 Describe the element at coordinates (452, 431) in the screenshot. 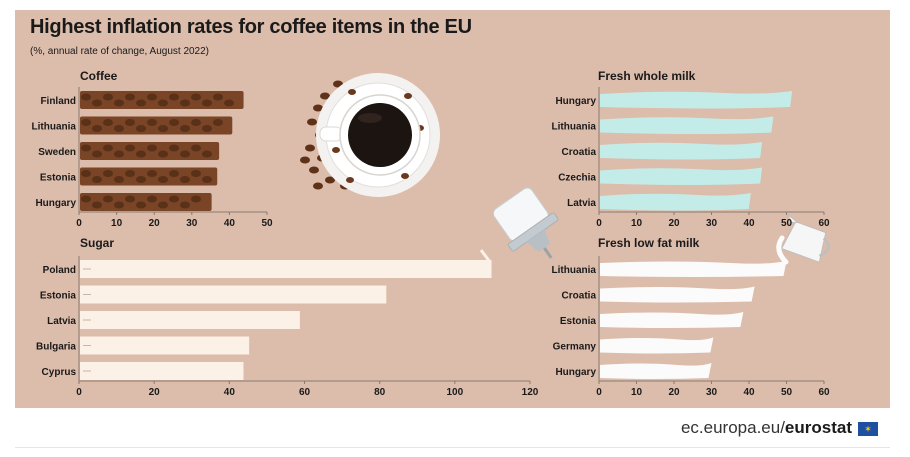

I see `footer: ec.europa.eu/eurostat ✶` at that location.